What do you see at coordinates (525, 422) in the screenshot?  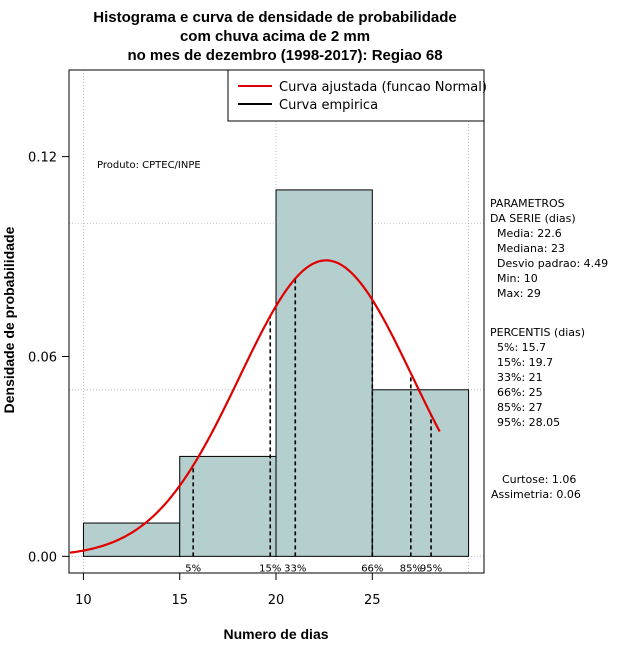 I see `side-panel-line: 95%: 28.05` at bounding box center [525, 422].